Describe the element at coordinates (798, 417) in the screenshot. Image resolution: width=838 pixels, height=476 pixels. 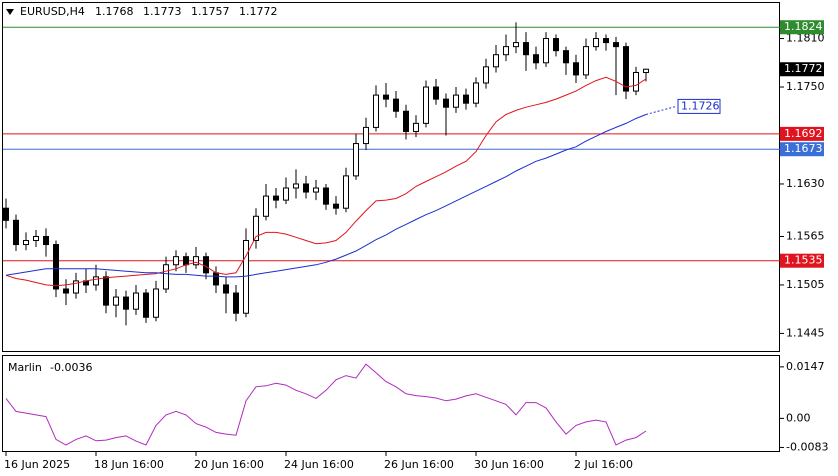
I see `y-tick-label: 0.00` at that location.